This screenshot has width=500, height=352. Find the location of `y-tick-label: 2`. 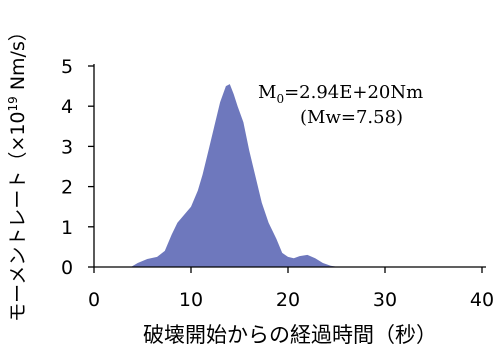

y-tick-label: 2 is located at coordinates (67, 188).